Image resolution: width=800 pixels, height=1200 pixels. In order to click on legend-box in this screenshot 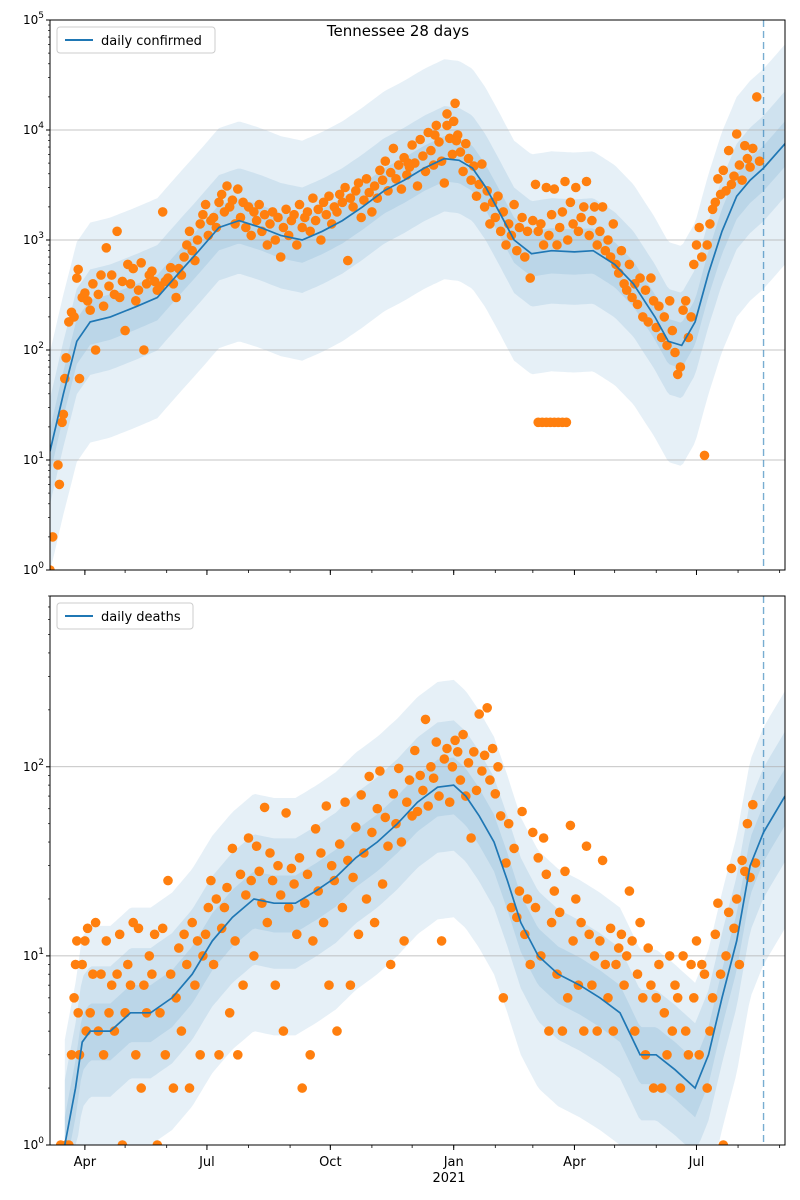, I will do `click(136, 40)`.